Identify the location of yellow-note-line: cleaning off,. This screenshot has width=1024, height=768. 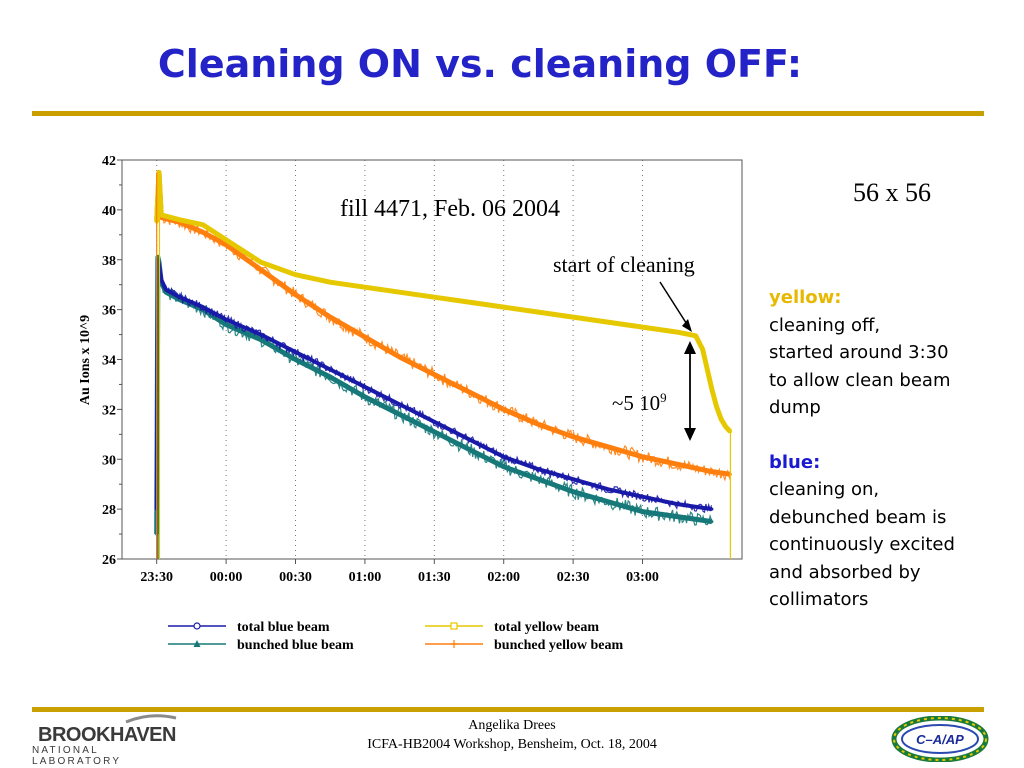
(825, 325).